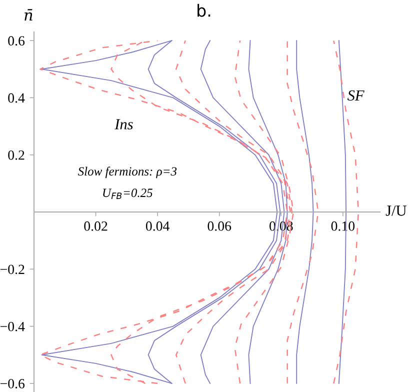 This screenshot has width=409, height=392. Describe the element at coordinates (127, 172) in the screenshot. I see `annotation: Slow fermions: ρ=3` at that location.